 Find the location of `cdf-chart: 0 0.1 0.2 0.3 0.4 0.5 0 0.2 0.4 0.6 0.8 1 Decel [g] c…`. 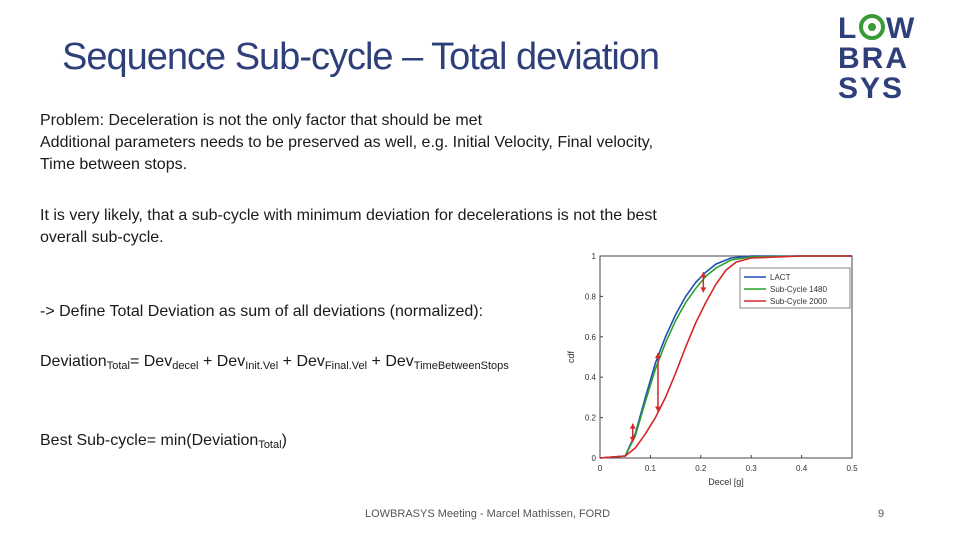

cdf-chart: 0 0.1 0.2 0.3 0.4 0.5 0 0.2 0.4 0.6 0.8 1 Decel [g] c… is located at coordinates (712, 369).